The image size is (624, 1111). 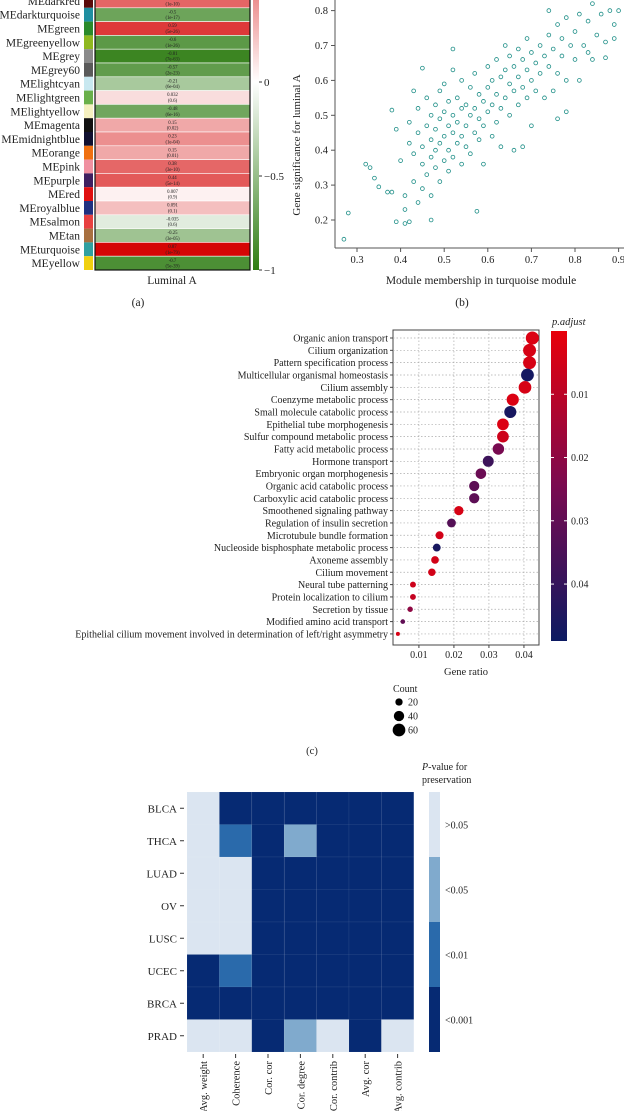 I want to click on size-legend-title: Count, so click(x=405, y=689).